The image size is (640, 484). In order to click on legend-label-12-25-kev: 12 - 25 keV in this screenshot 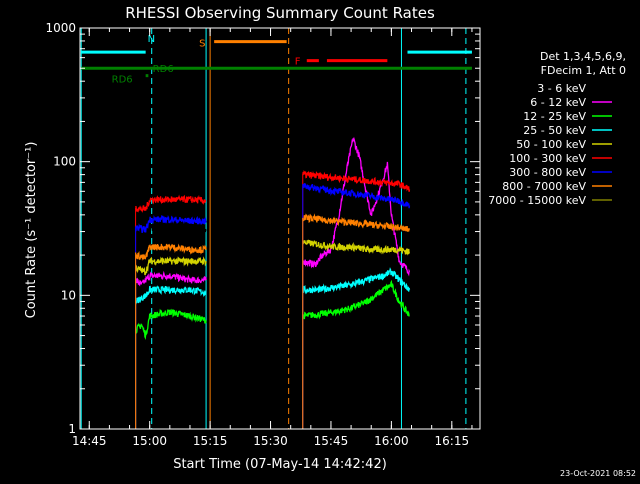, I will do `click(554, 116)`.